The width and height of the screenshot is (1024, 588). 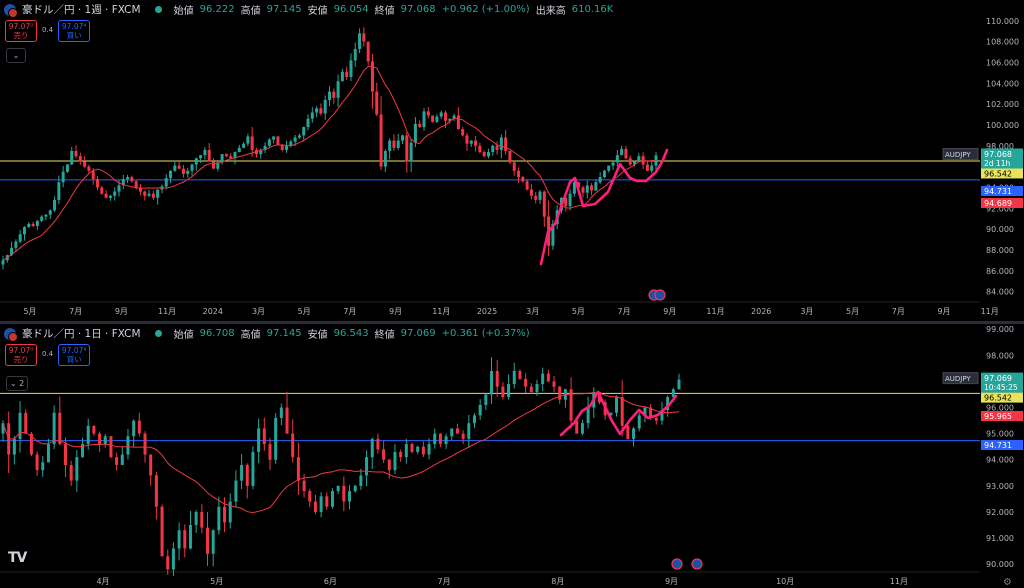 What do you see at coordinates (102, 581) in the screenshot?
I see `x-tick-label: 4月` at bounding box center [102, 581].